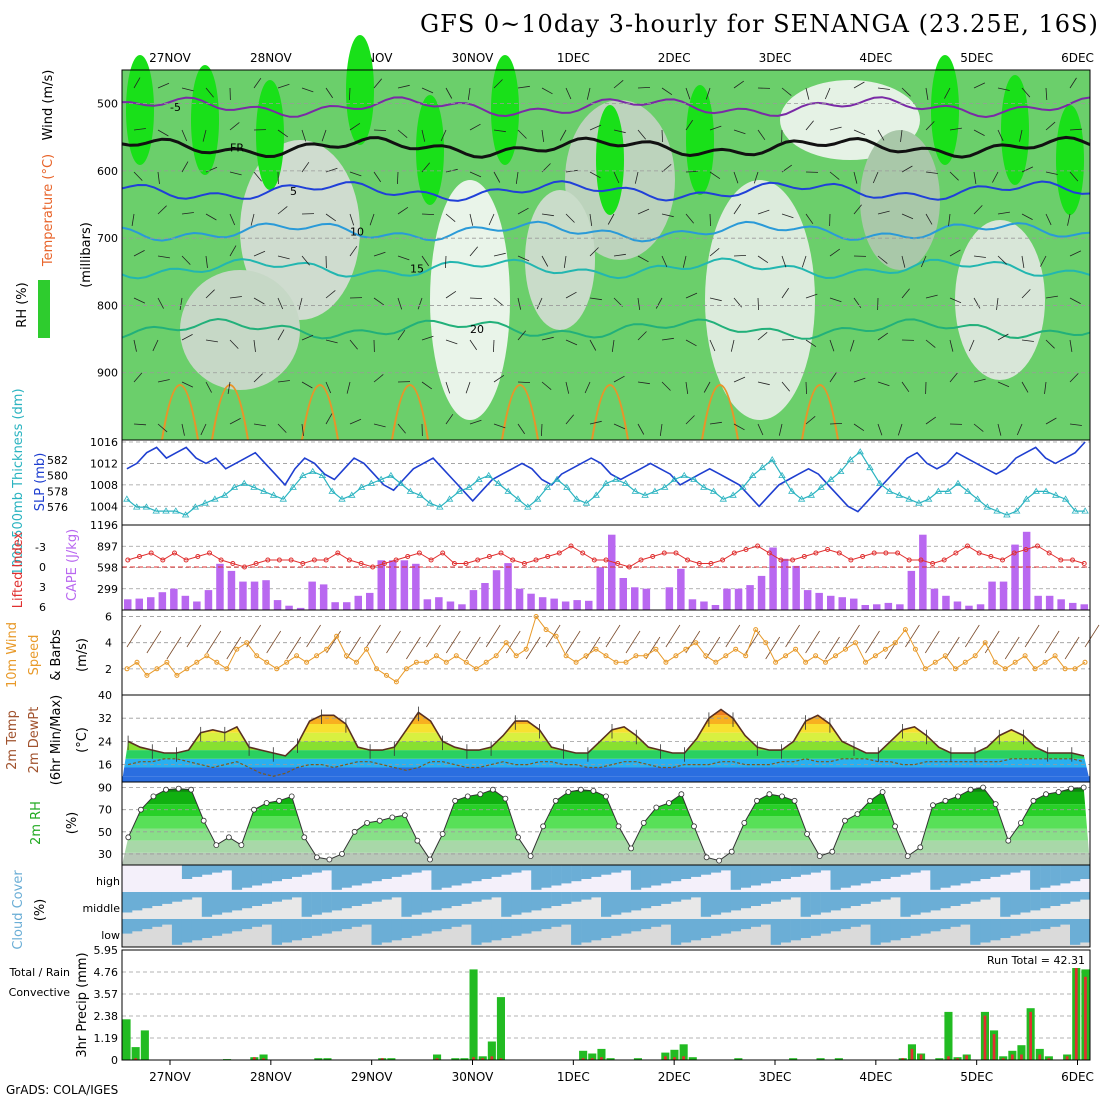 This screenshot has width=1100, height=1100. What do you see at coordinates (674, 1077) in the screenshot?
I see `date-label-bottom: 2DEC` at bounding box center [674, 1077].